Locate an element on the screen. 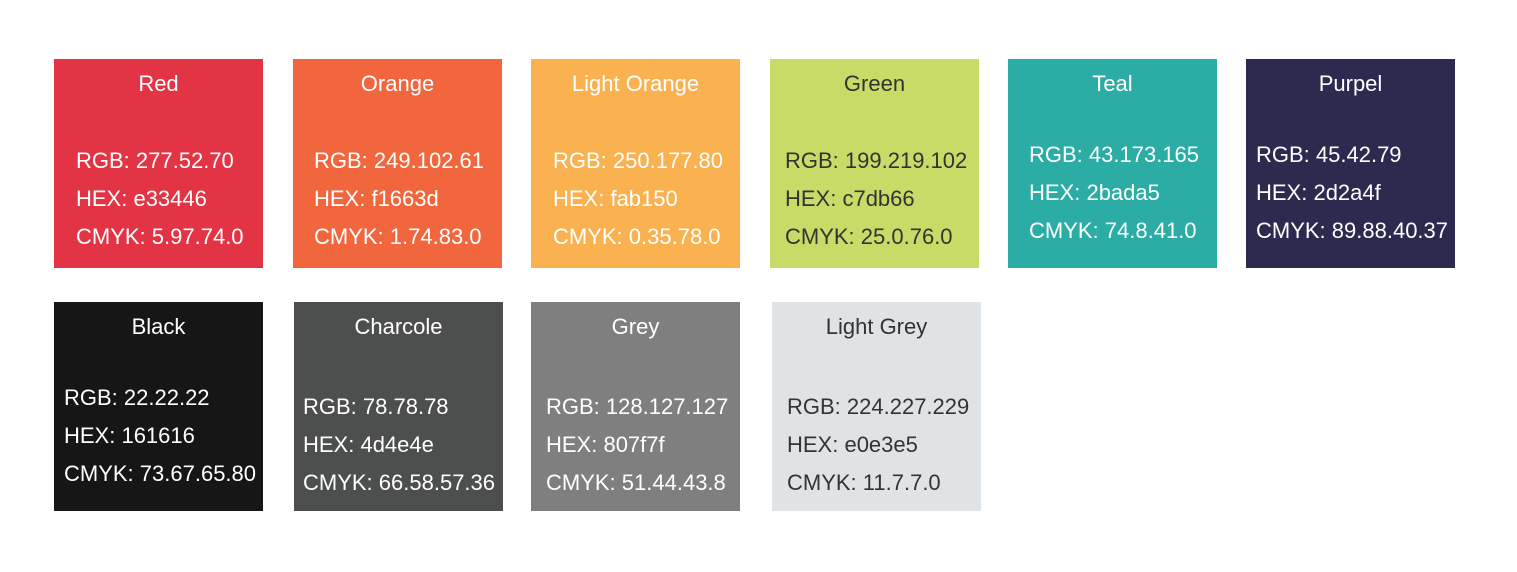 Image resolution: width=1517 pixels, height=572 pixels. rgb-value: RGB: 45.42.79 is located at coordinates (1329, 154).